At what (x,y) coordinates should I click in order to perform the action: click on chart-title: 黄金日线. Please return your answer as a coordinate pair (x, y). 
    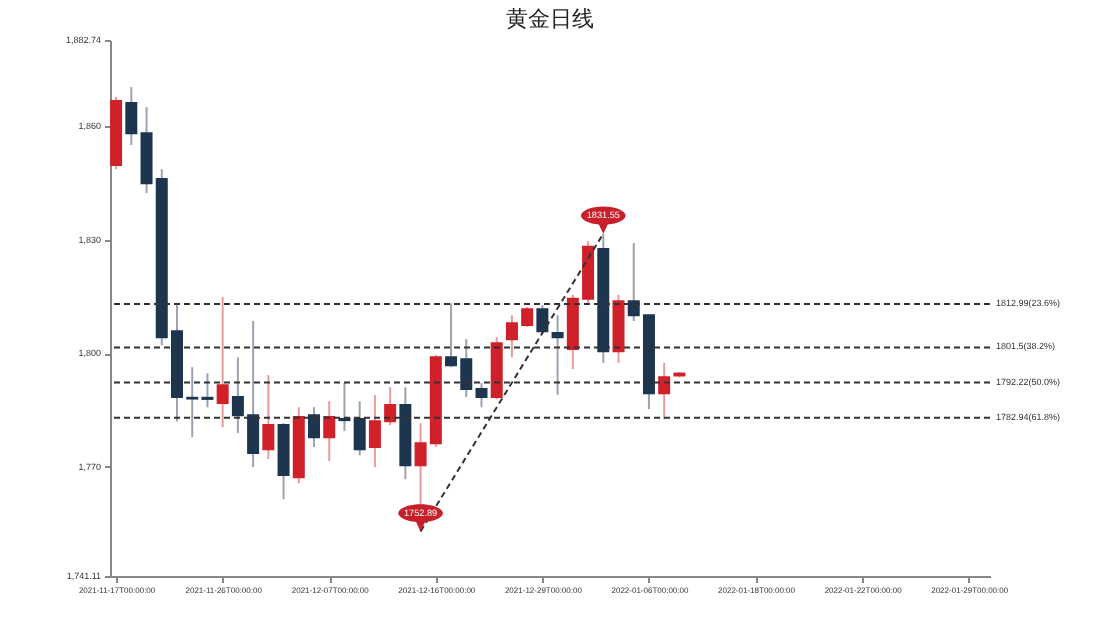
    Looking at the image, I should click on (550, 19).